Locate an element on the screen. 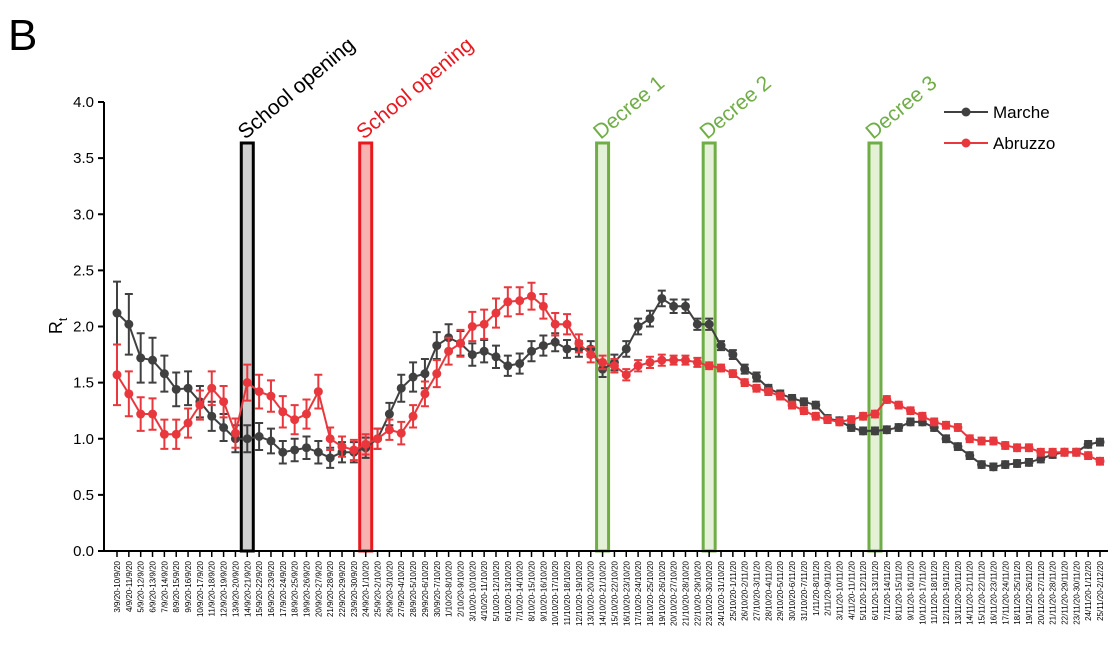  annotation-label: Decree 1 is located at coordinates (629, 107).